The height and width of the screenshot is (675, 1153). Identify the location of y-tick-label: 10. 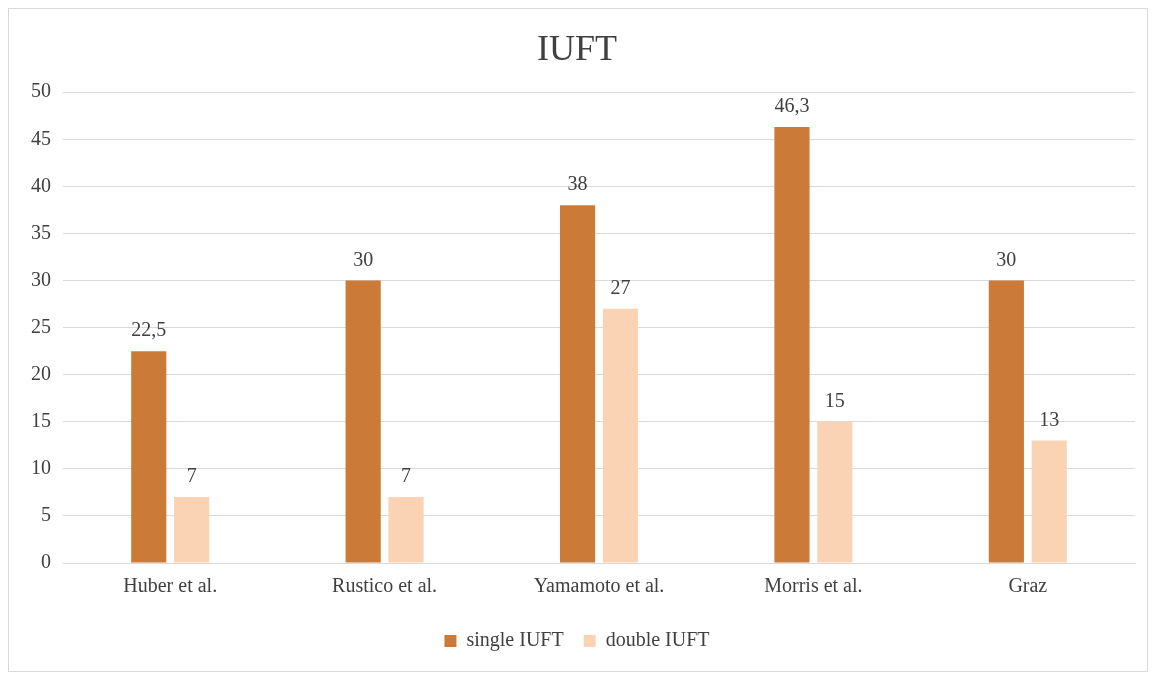
(41, 467).